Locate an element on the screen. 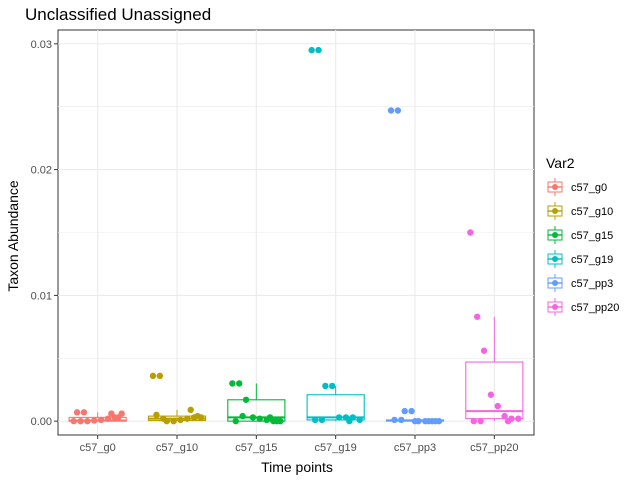  legend-label: c57_g15 is located at coordinates (592, 236).